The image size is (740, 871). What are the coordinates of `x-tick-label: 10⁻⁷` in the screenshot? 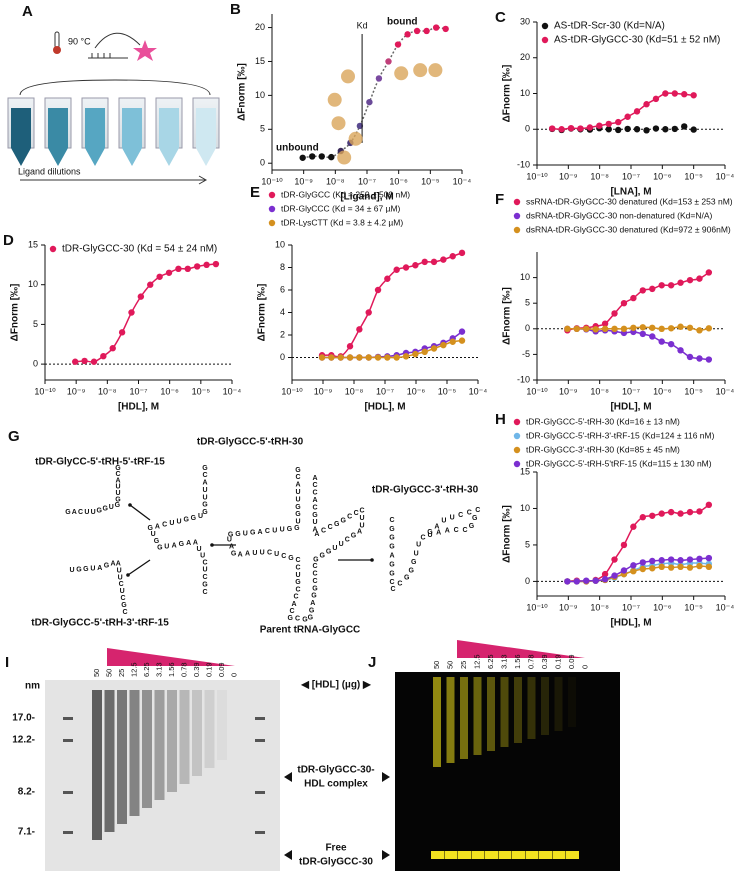 It's located at (631, 391).